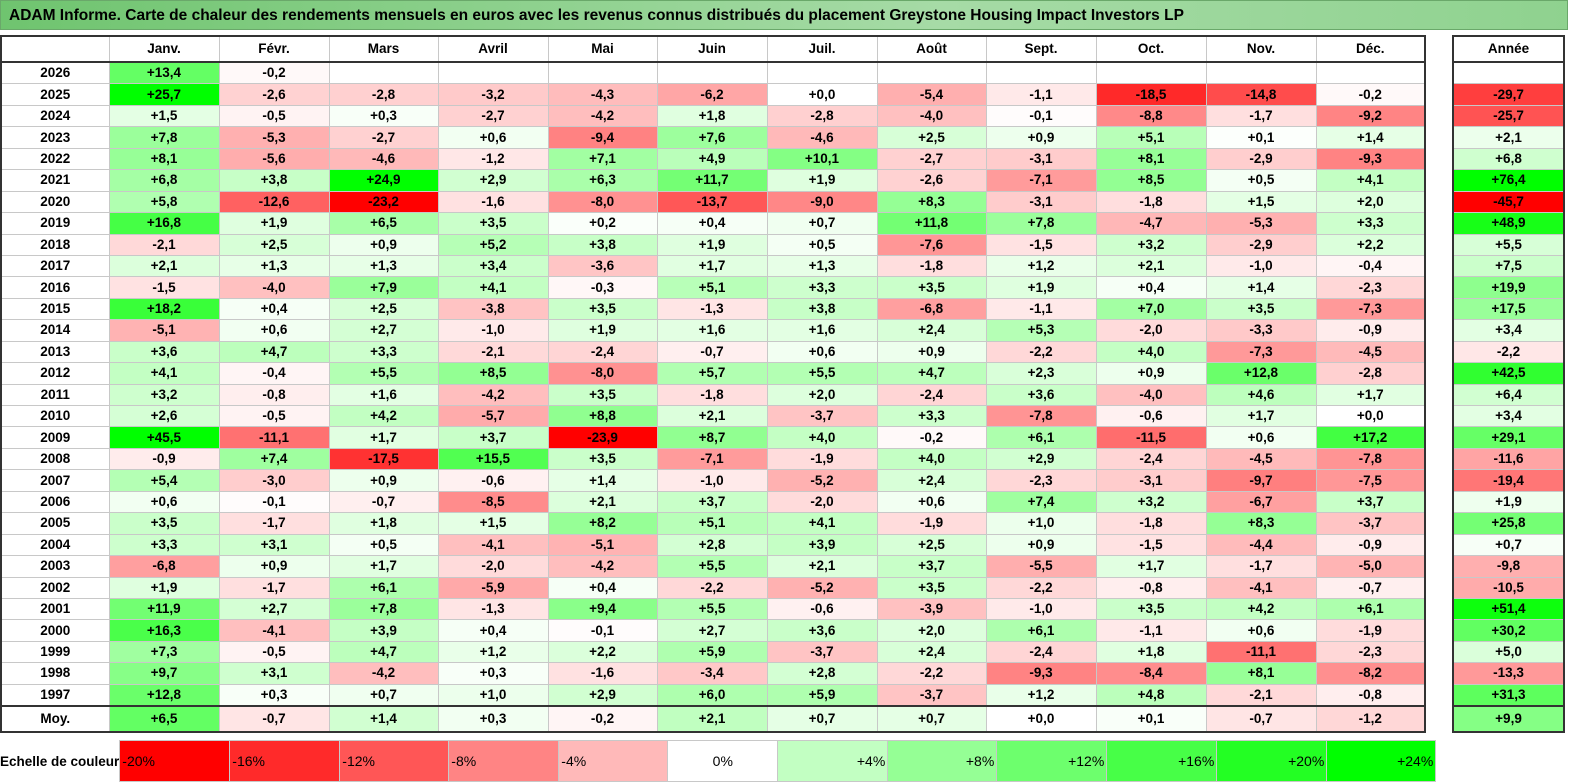  I want to click on heatmap-cell: -11,5, so click(1151, 437).